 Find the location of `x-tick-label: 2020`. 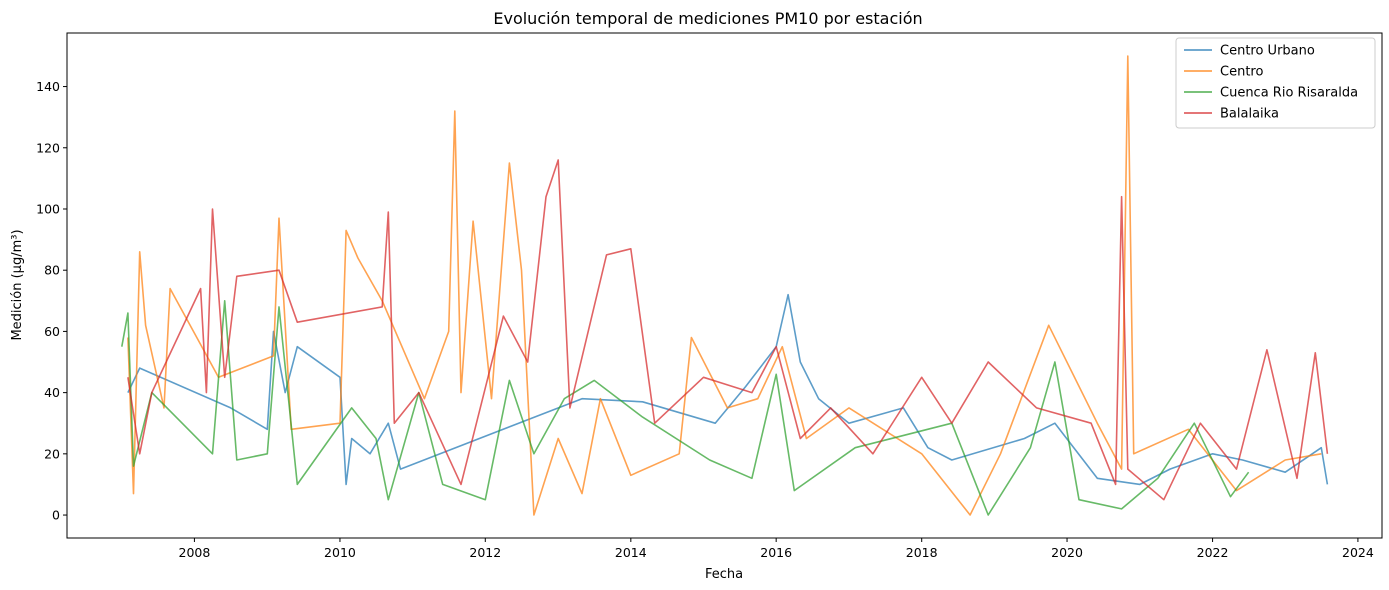

x-tick-label: 2020 is located at coordinates (1067, 552).